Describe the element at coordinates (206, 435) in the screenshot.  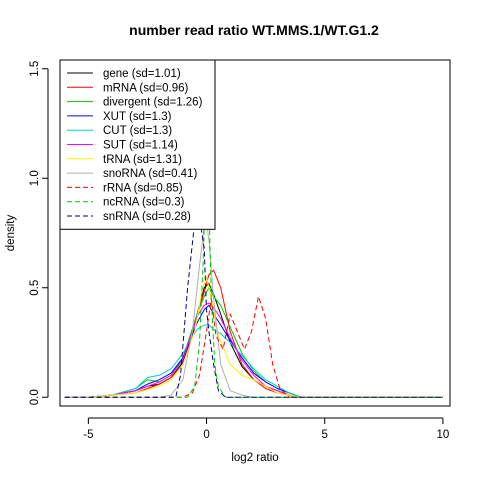
I see `x-tick-label: 0` at that location.